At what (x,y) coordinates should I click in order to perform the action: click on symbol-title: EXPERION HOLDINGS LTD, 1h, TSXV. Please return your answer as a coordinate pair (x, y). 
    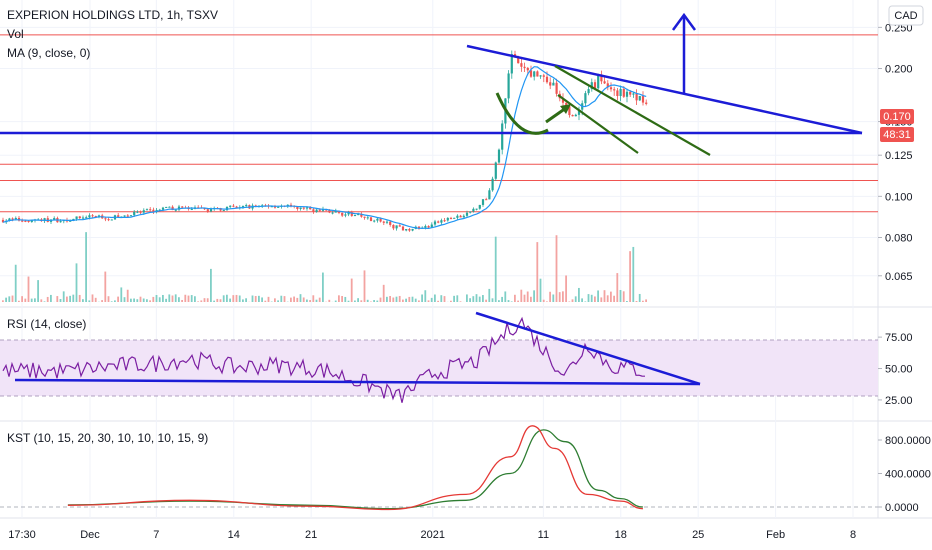
    Looking at the image, I should click on (112, 15).